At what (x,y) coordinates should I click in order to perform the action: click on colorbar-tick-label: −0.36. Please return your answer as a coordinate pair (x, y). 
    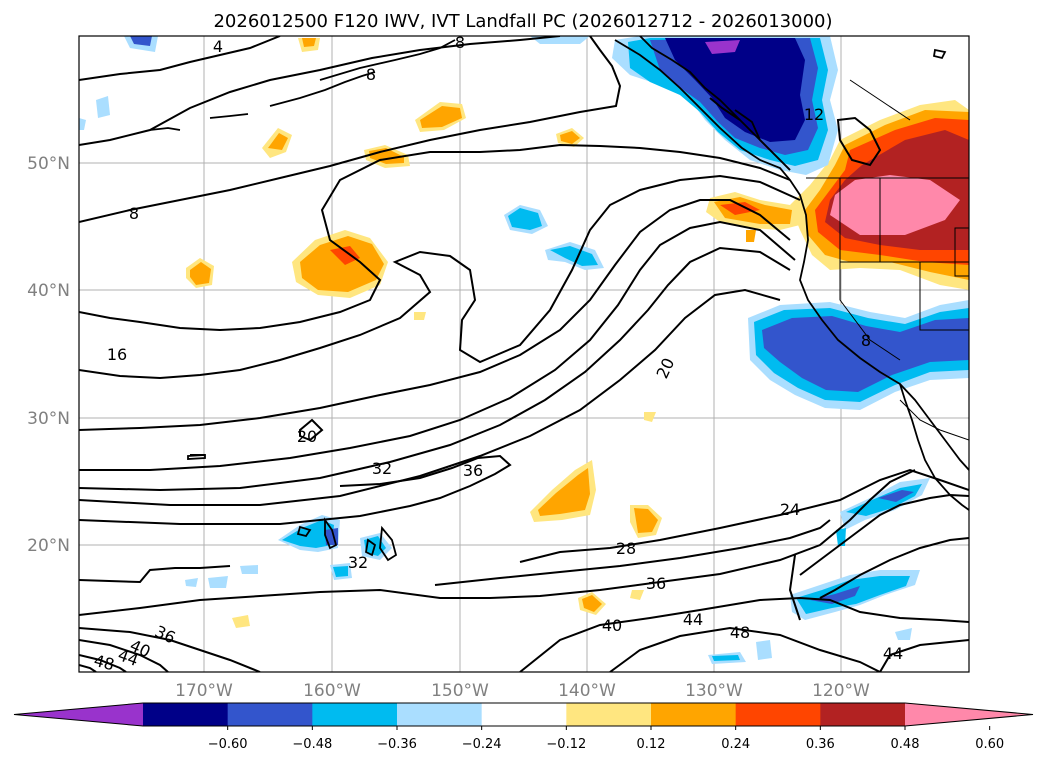
    Looking at the image, I should click on (397, 744).